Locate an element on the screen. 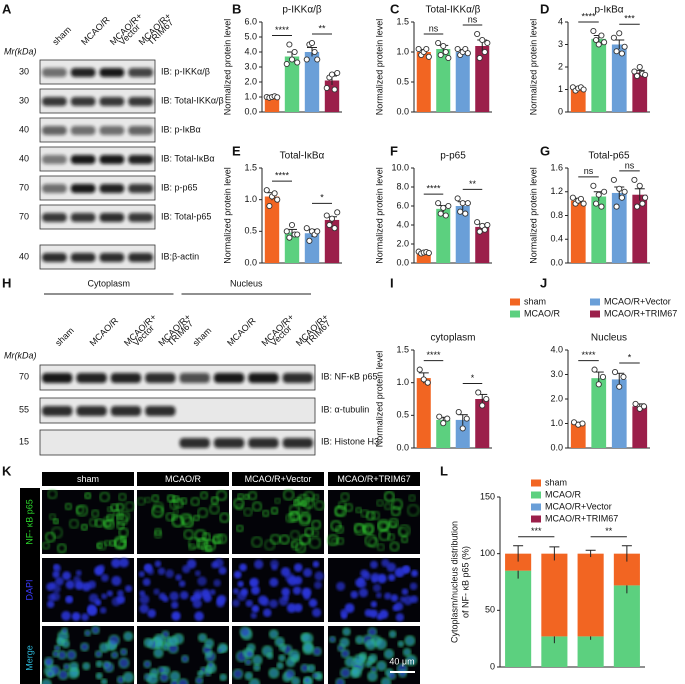 The height and width of the screenshot is (684, 685). bar-segment is located at coordinates (518, 618).